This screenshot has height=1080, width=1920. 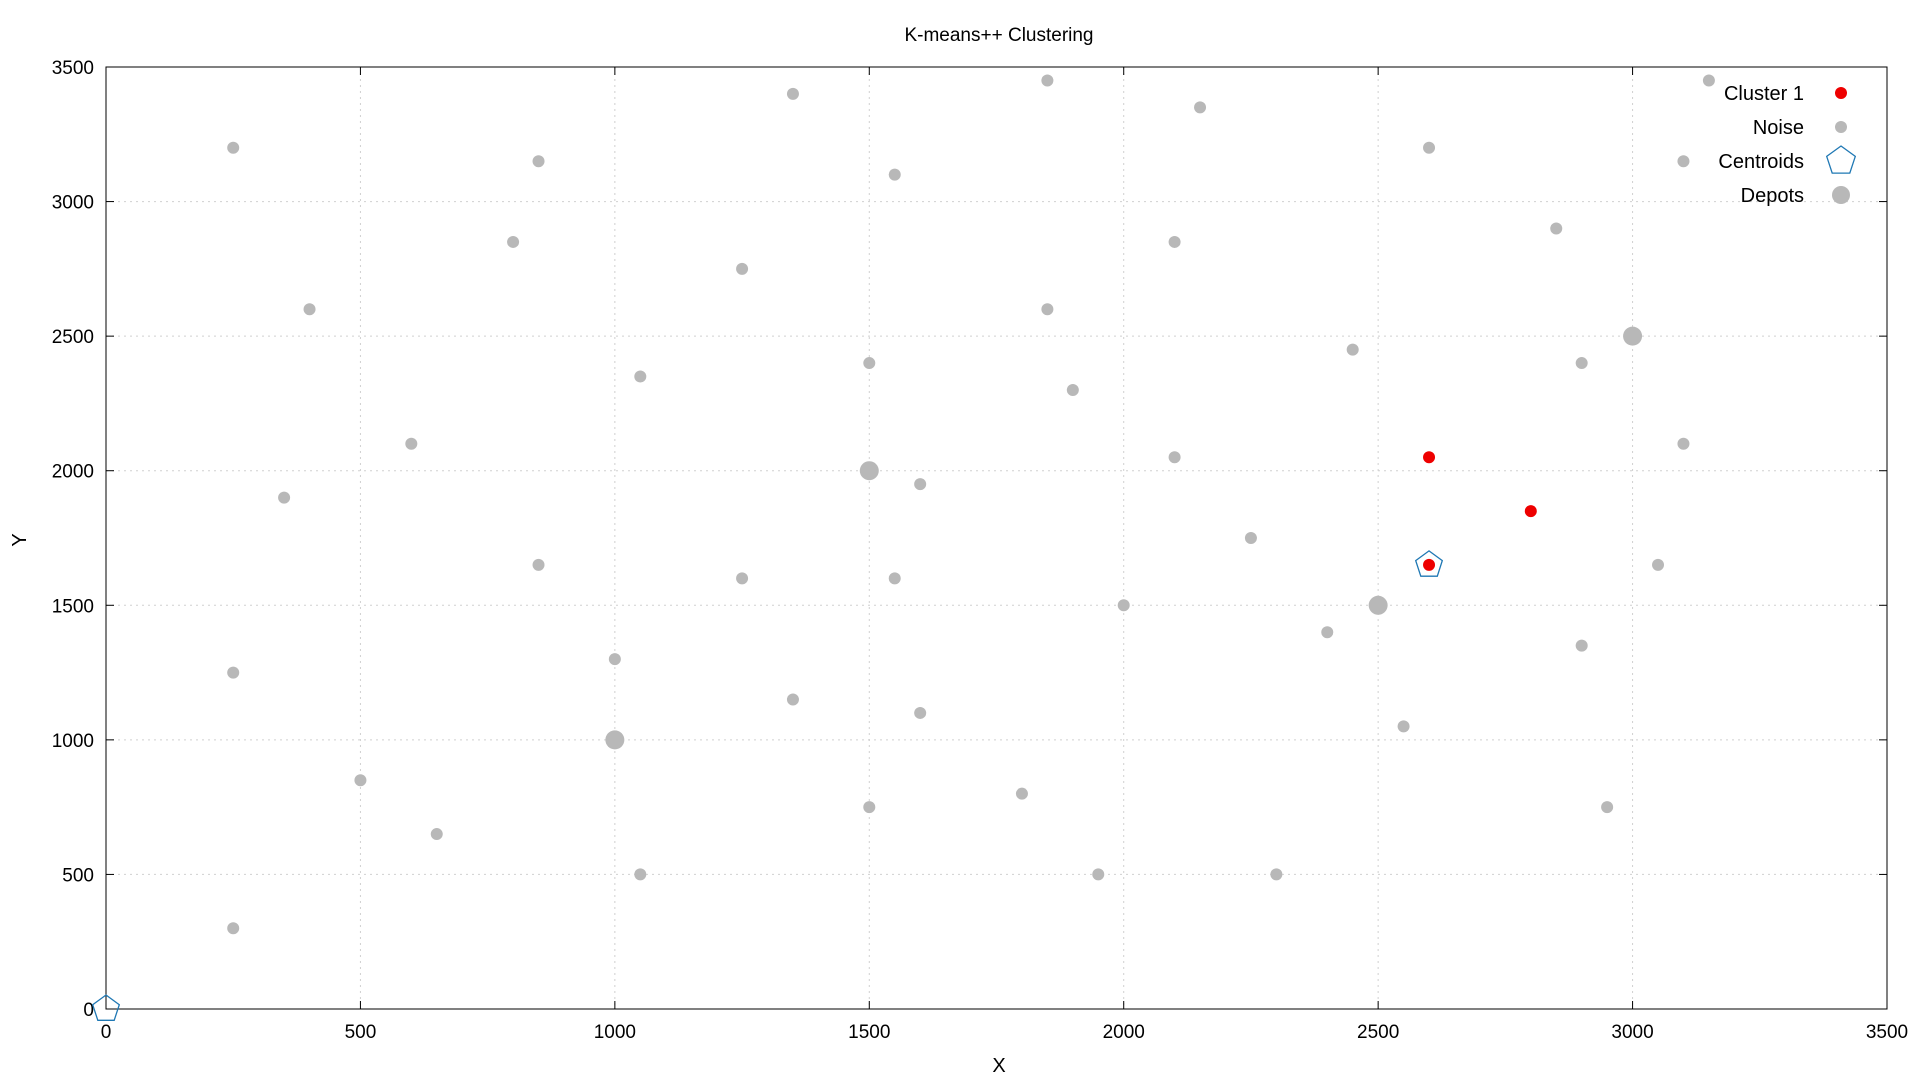 What do you see at coordinates (615, 1032) in the screenshot?
I see `x-tick-label: 1000` at bounding box center [615, 1032].